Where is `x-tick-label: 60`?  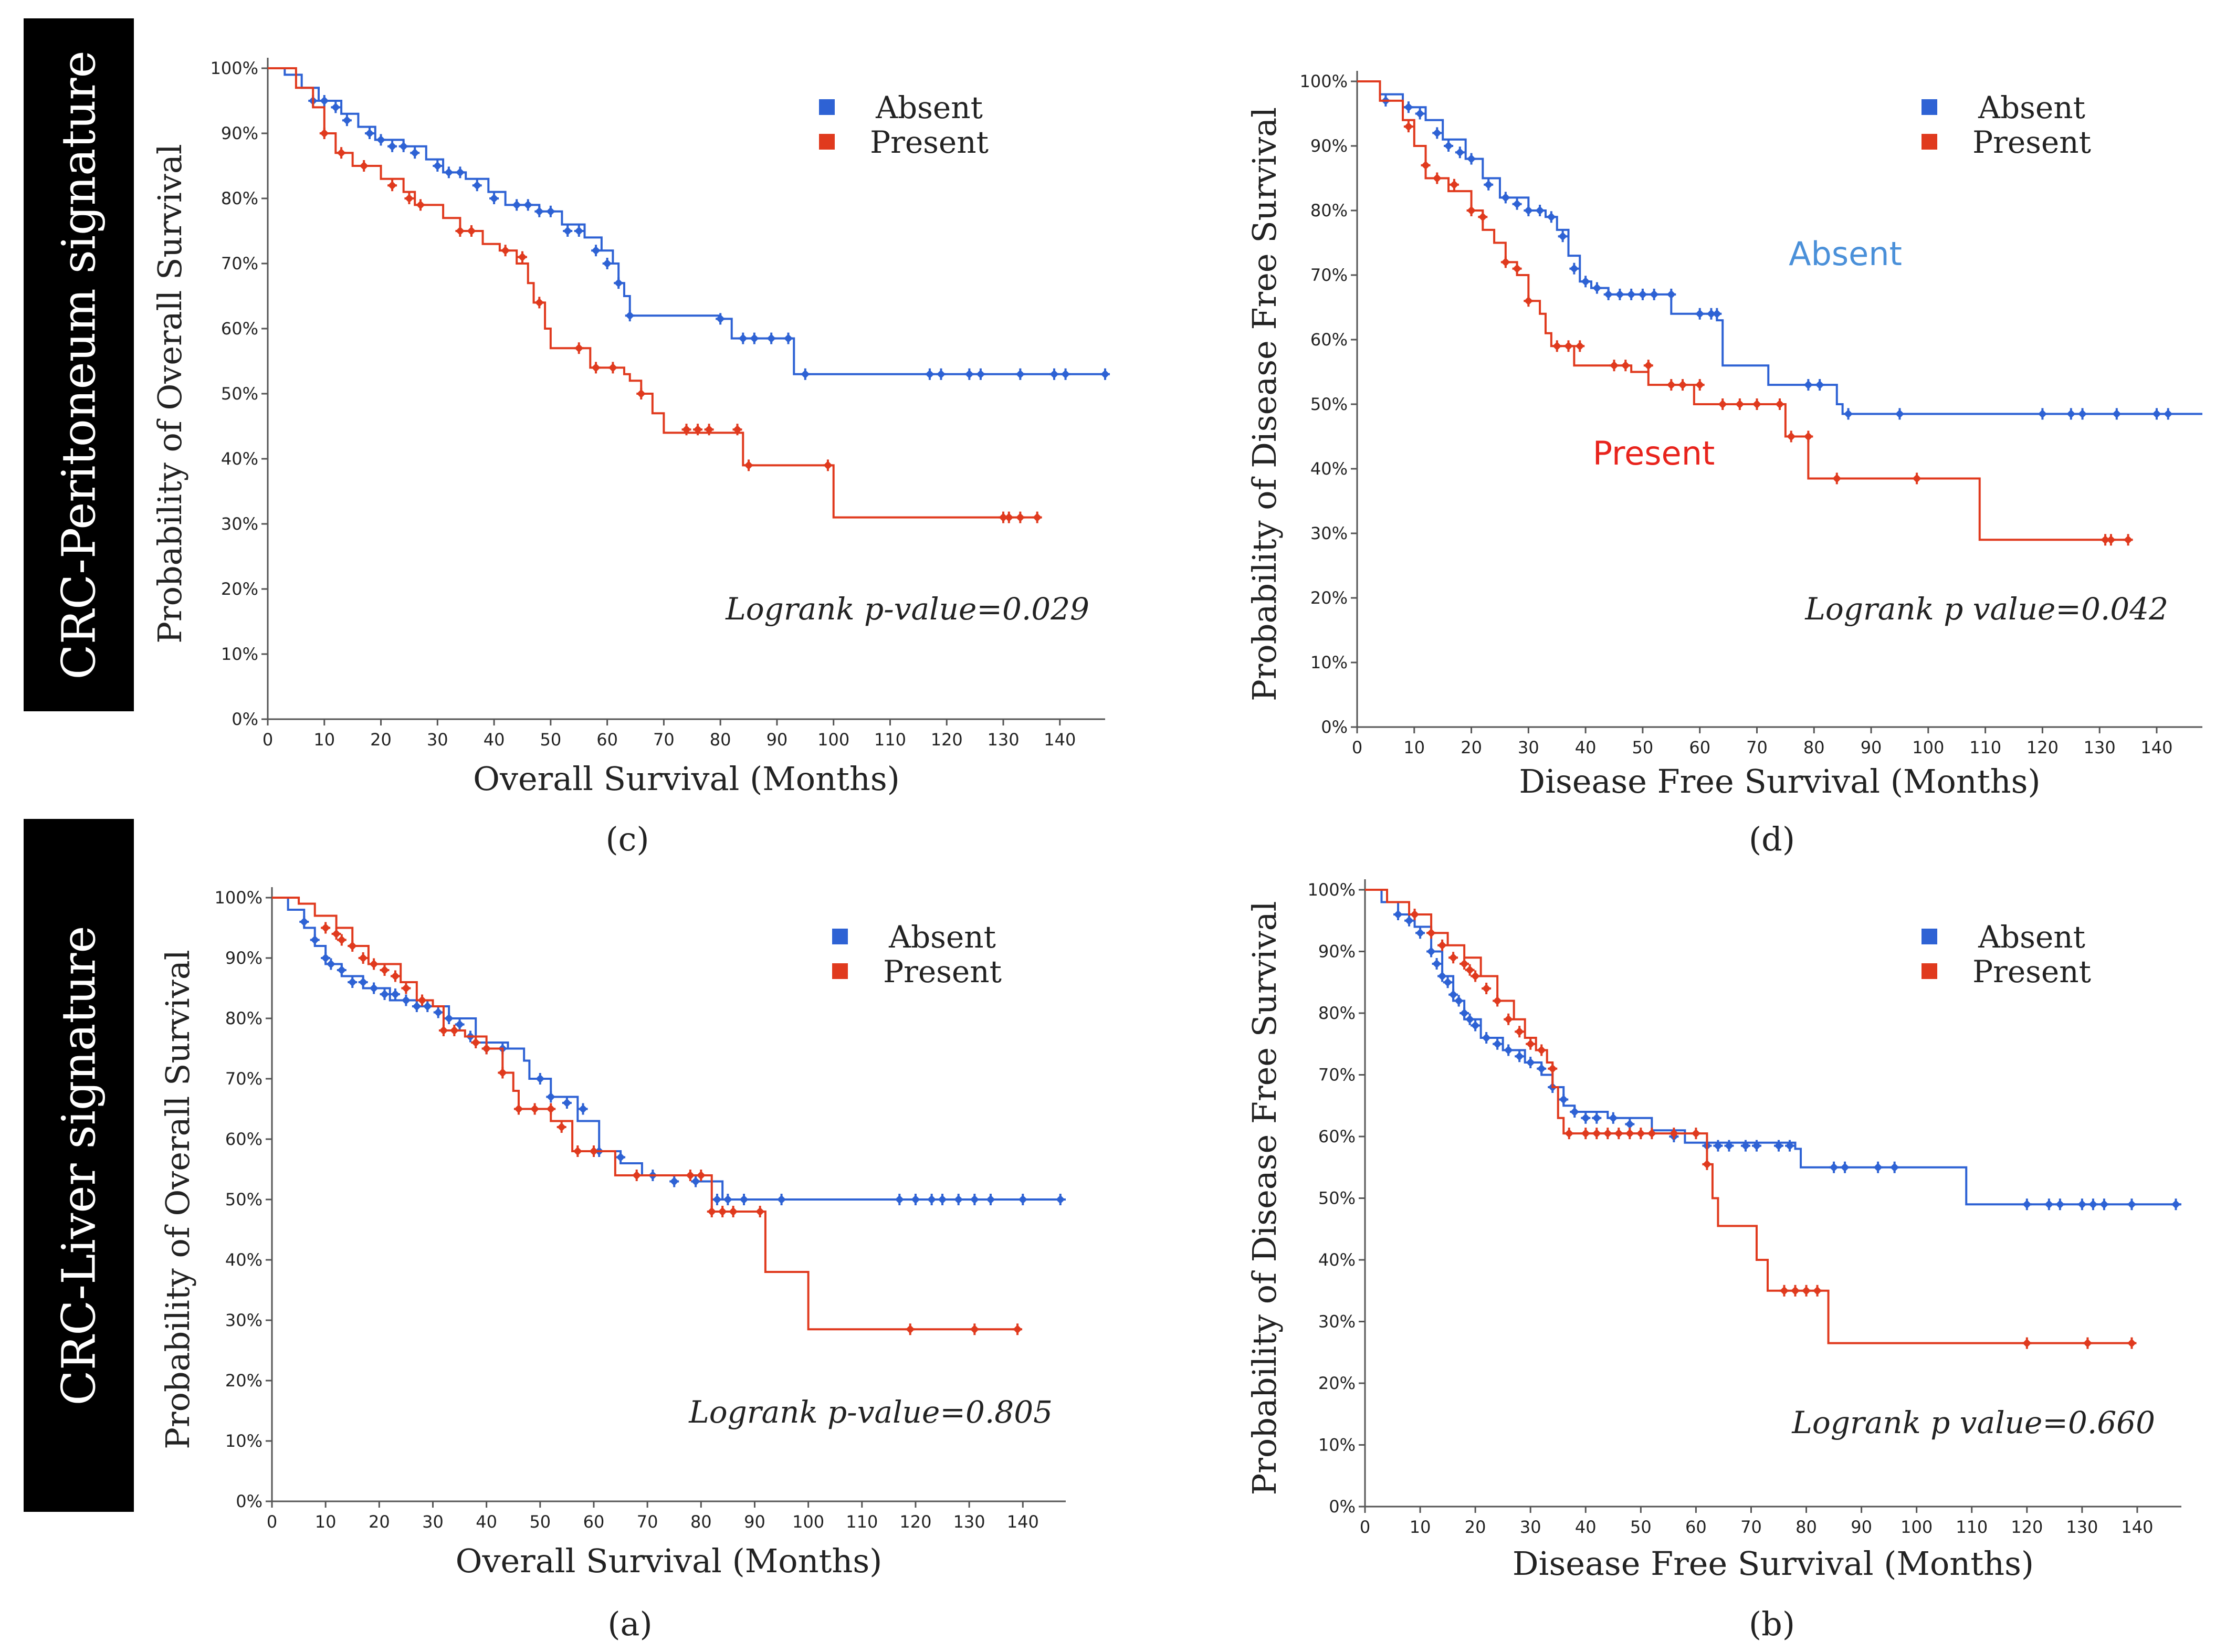 x-tick-label: 60 is located at coordinates (594, 1522).